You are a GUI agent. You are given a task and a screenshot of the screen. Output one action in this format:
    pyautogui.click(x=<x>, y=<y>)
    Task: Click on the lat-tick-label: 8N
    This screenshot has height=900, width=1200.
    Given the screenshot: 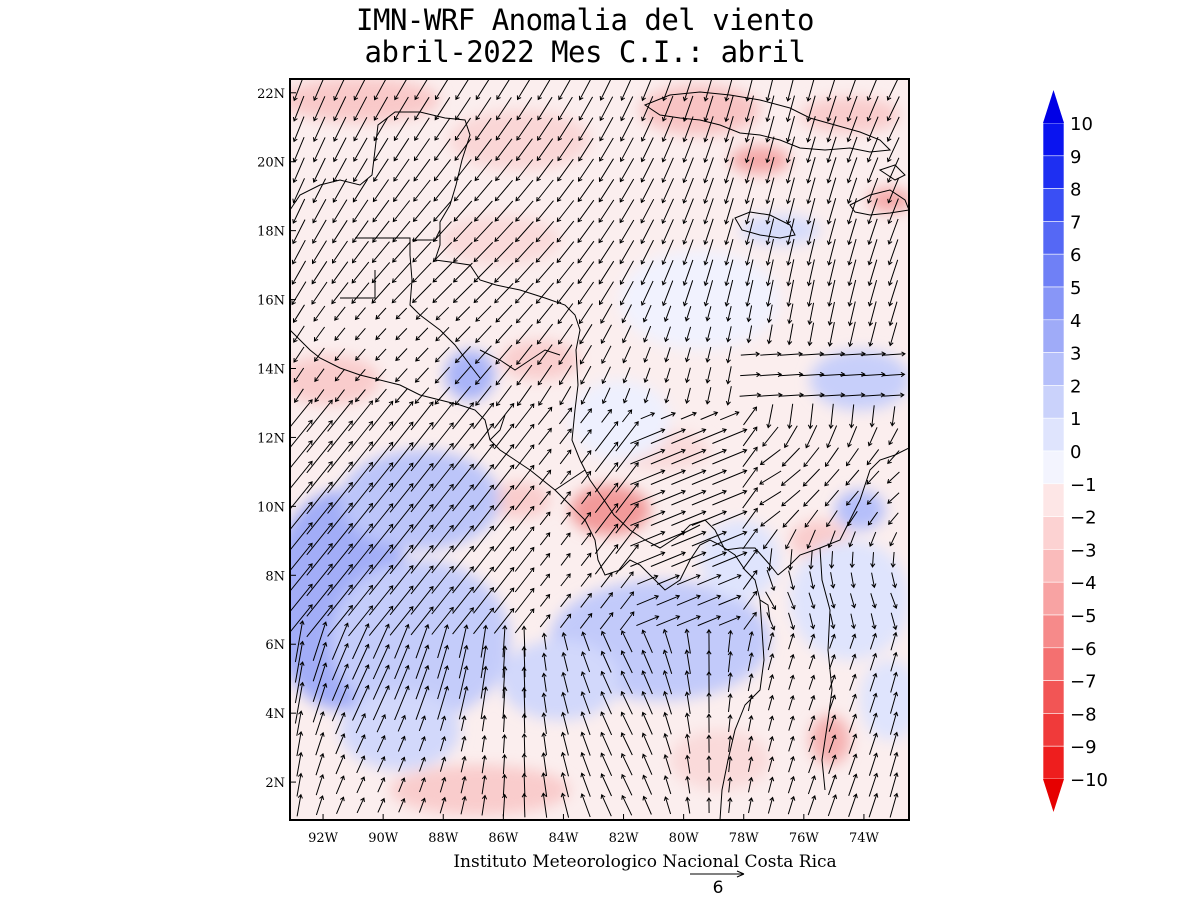 What is the action you would take?
    pyautogui.click(x=275, y=576)
    